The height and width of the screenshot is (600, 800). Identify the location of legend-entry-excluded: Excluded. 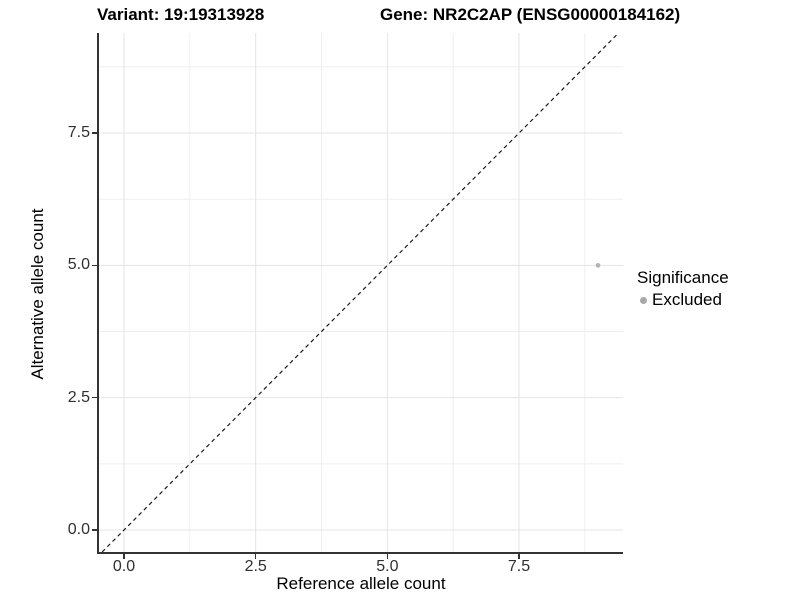
(683, 300).